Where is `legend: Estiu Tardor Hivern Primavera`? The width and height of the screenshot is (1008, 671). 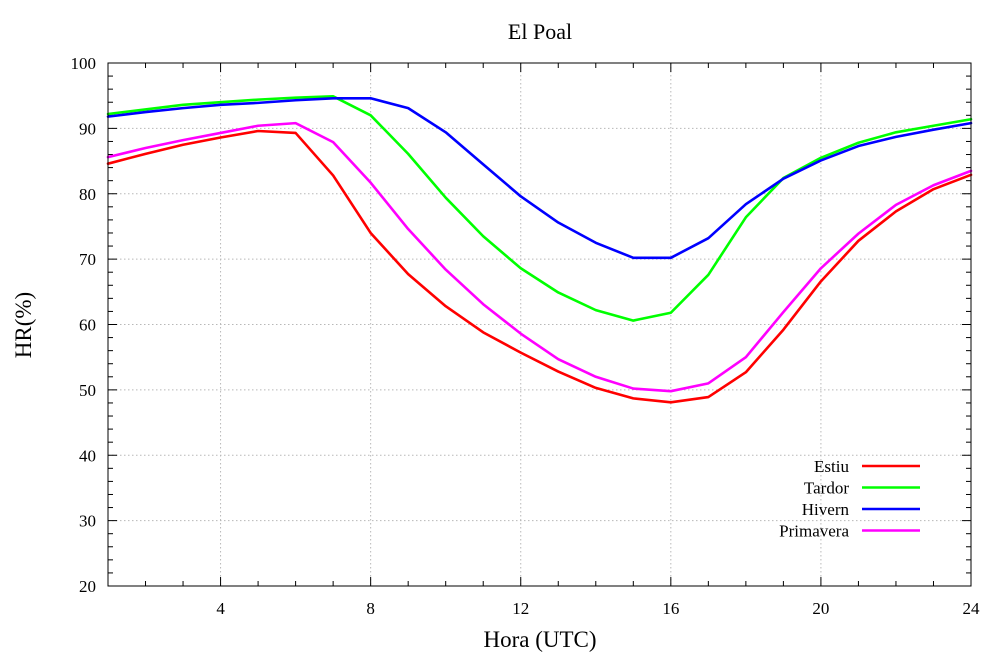 legend: Estiu Tardor Hivern Primavera is located at coordinates (849, 499).